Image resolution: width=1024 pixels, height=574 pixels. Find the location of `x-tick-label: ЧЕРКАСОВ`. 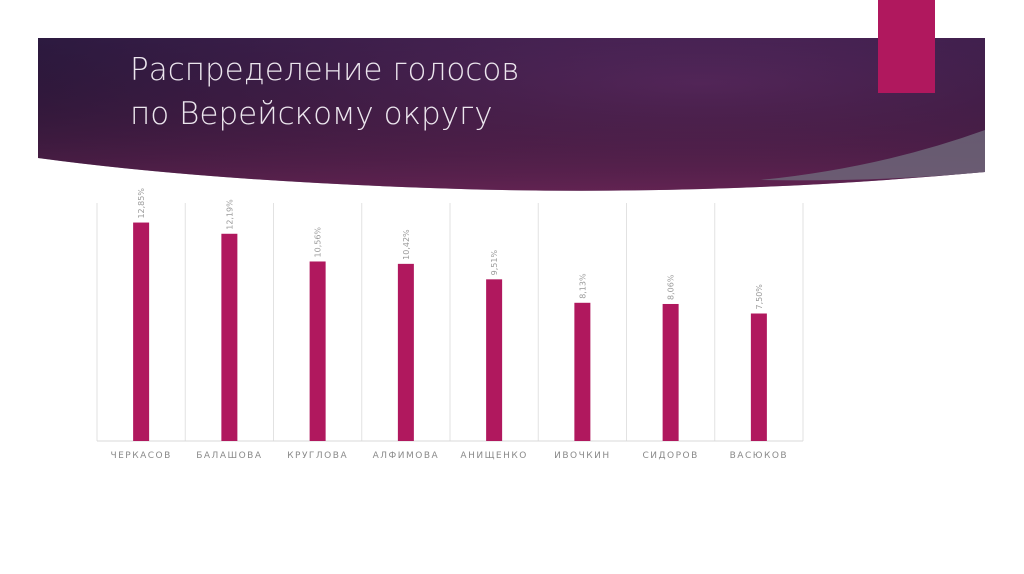

x-tick-label: ЧЕРКАСОВ is located at coordinates (140, 456).